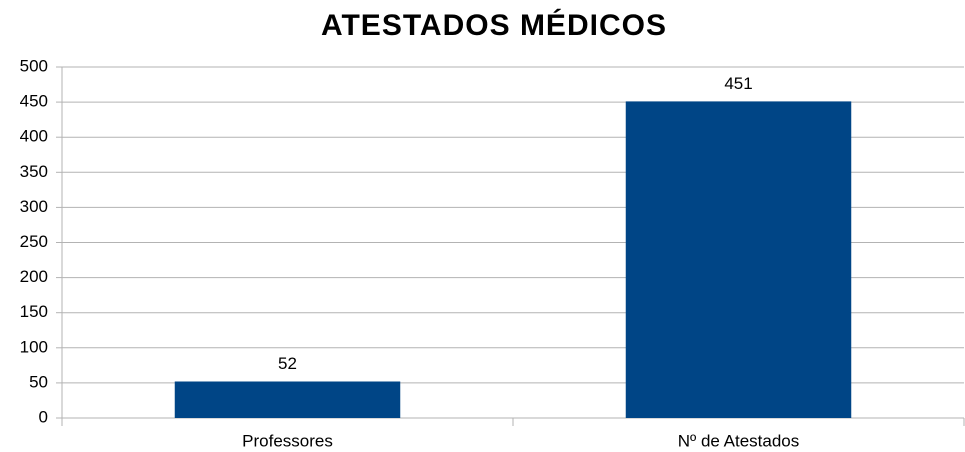  Describe the element at coordinates (34, 136) in the screenshot. I see `y-tick-label: 400` at that location.